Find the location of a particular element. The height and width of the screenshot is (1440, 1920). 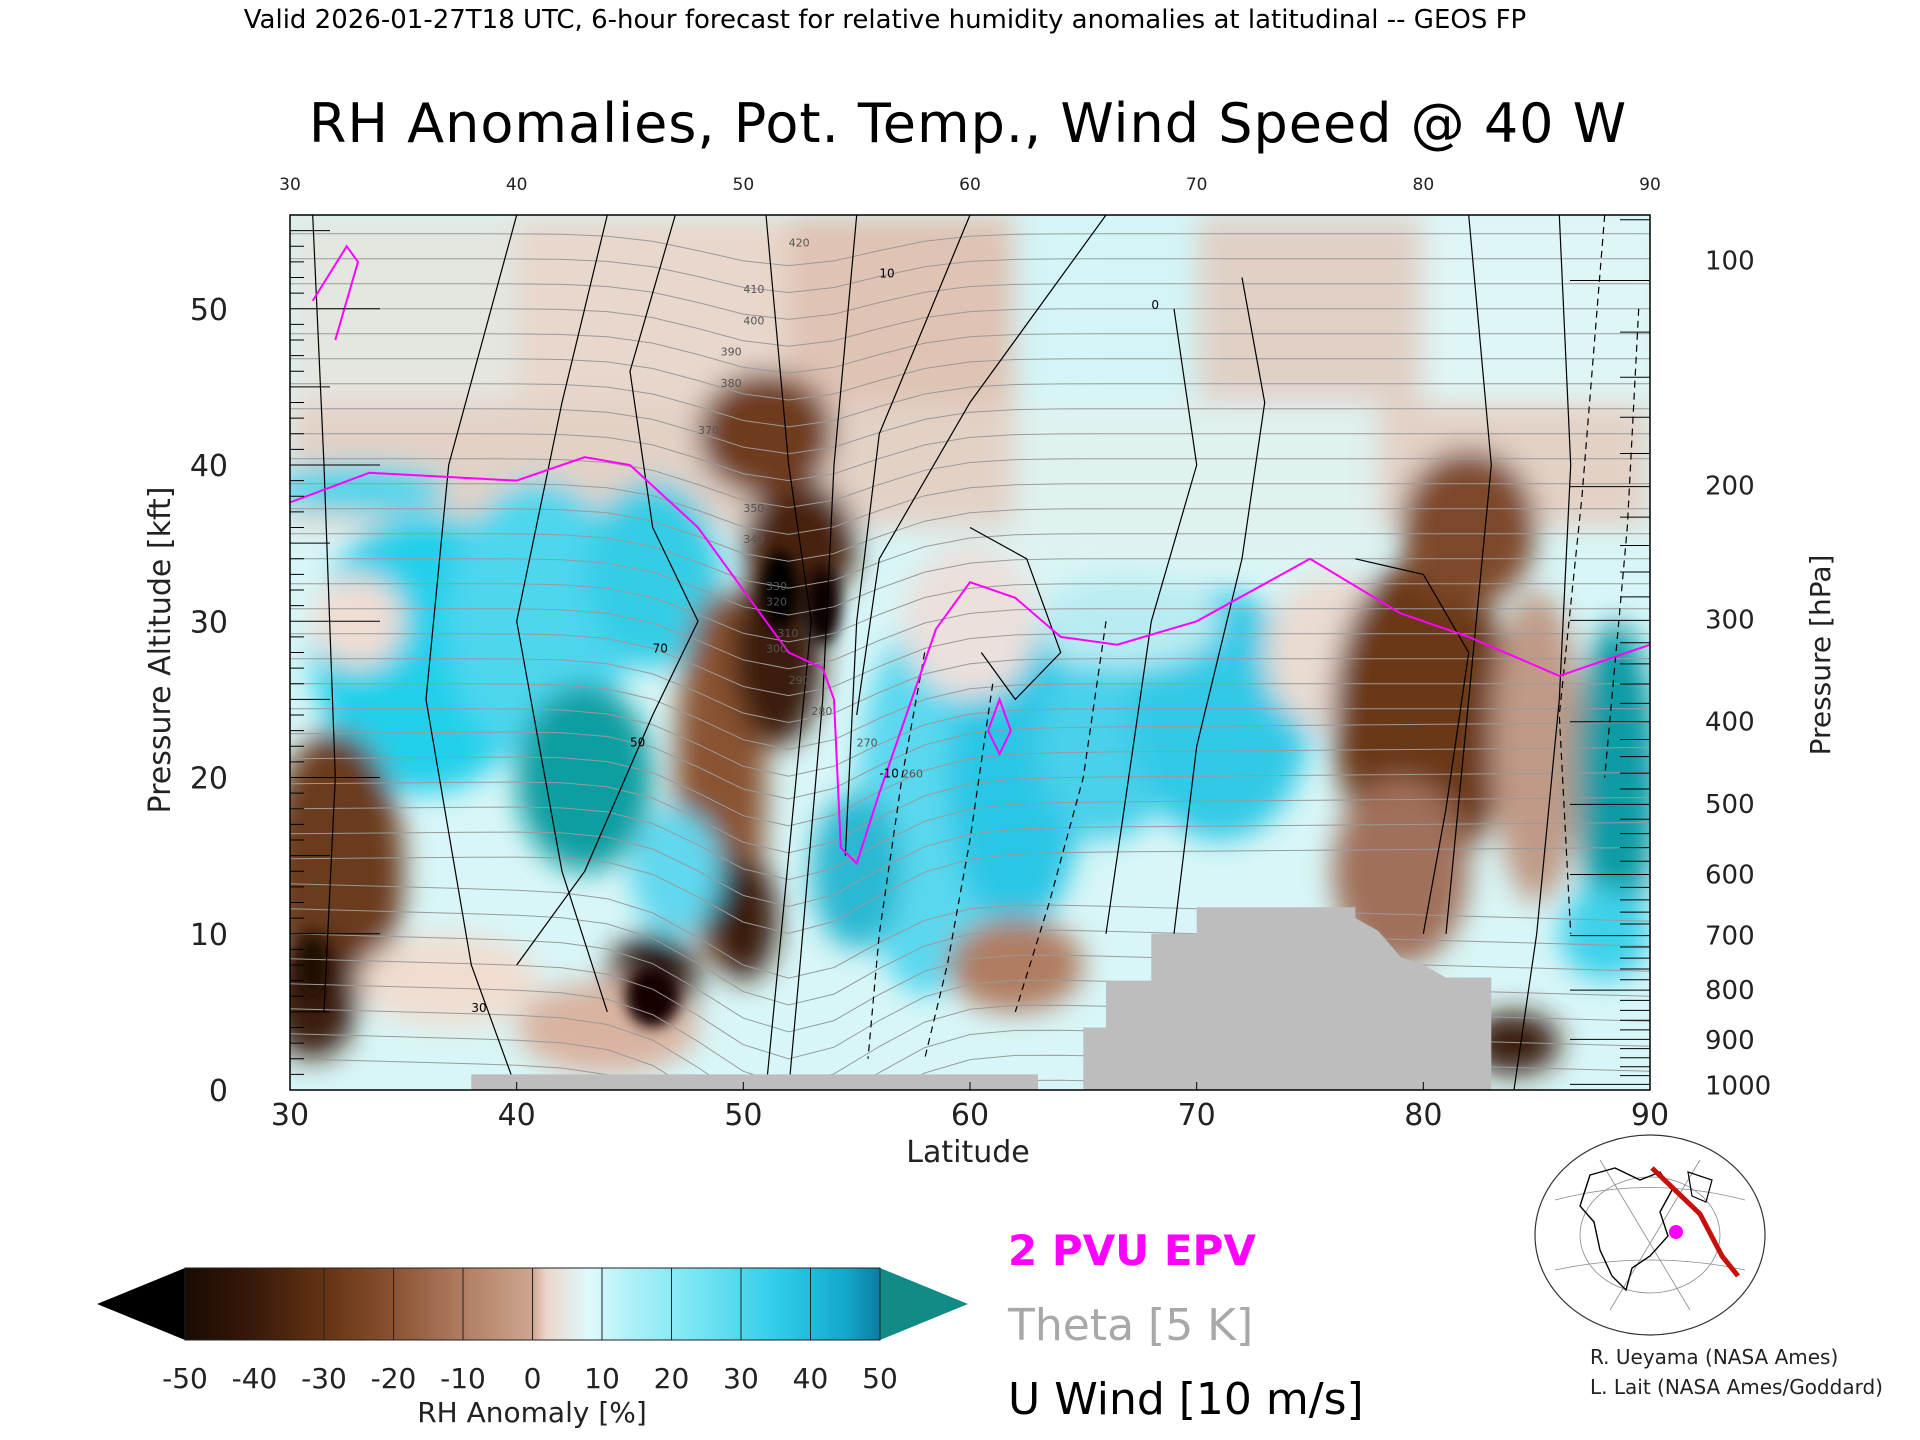

x-top-tick-labels: 30 40 50 60 70 80 90 is located at coordinates (970, 185).